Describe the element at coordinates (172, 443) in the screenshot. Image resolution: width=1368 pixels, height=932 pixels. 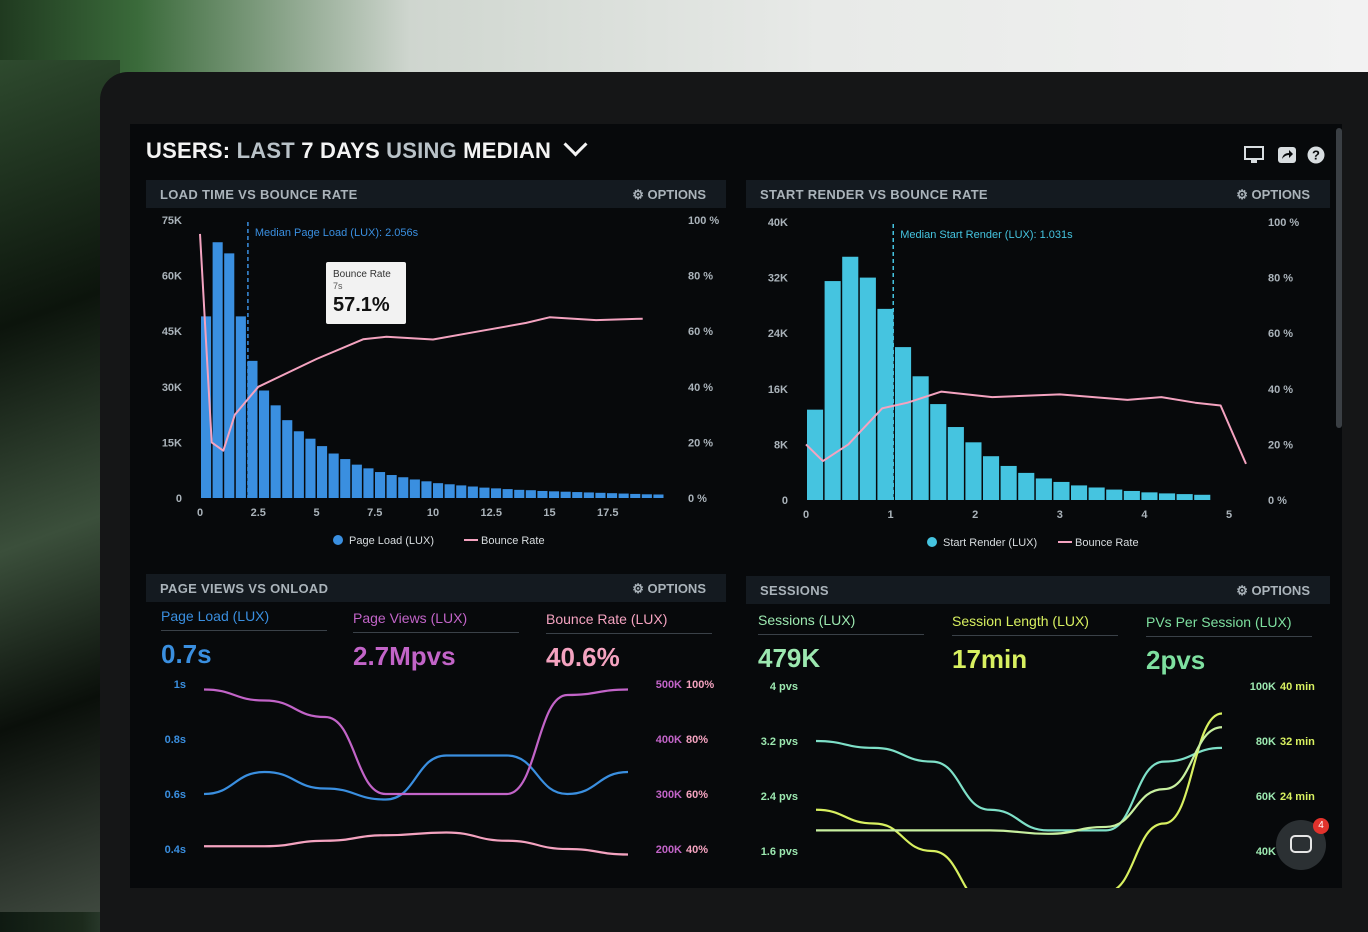
I see `y-tick-label: 15K` at that location.